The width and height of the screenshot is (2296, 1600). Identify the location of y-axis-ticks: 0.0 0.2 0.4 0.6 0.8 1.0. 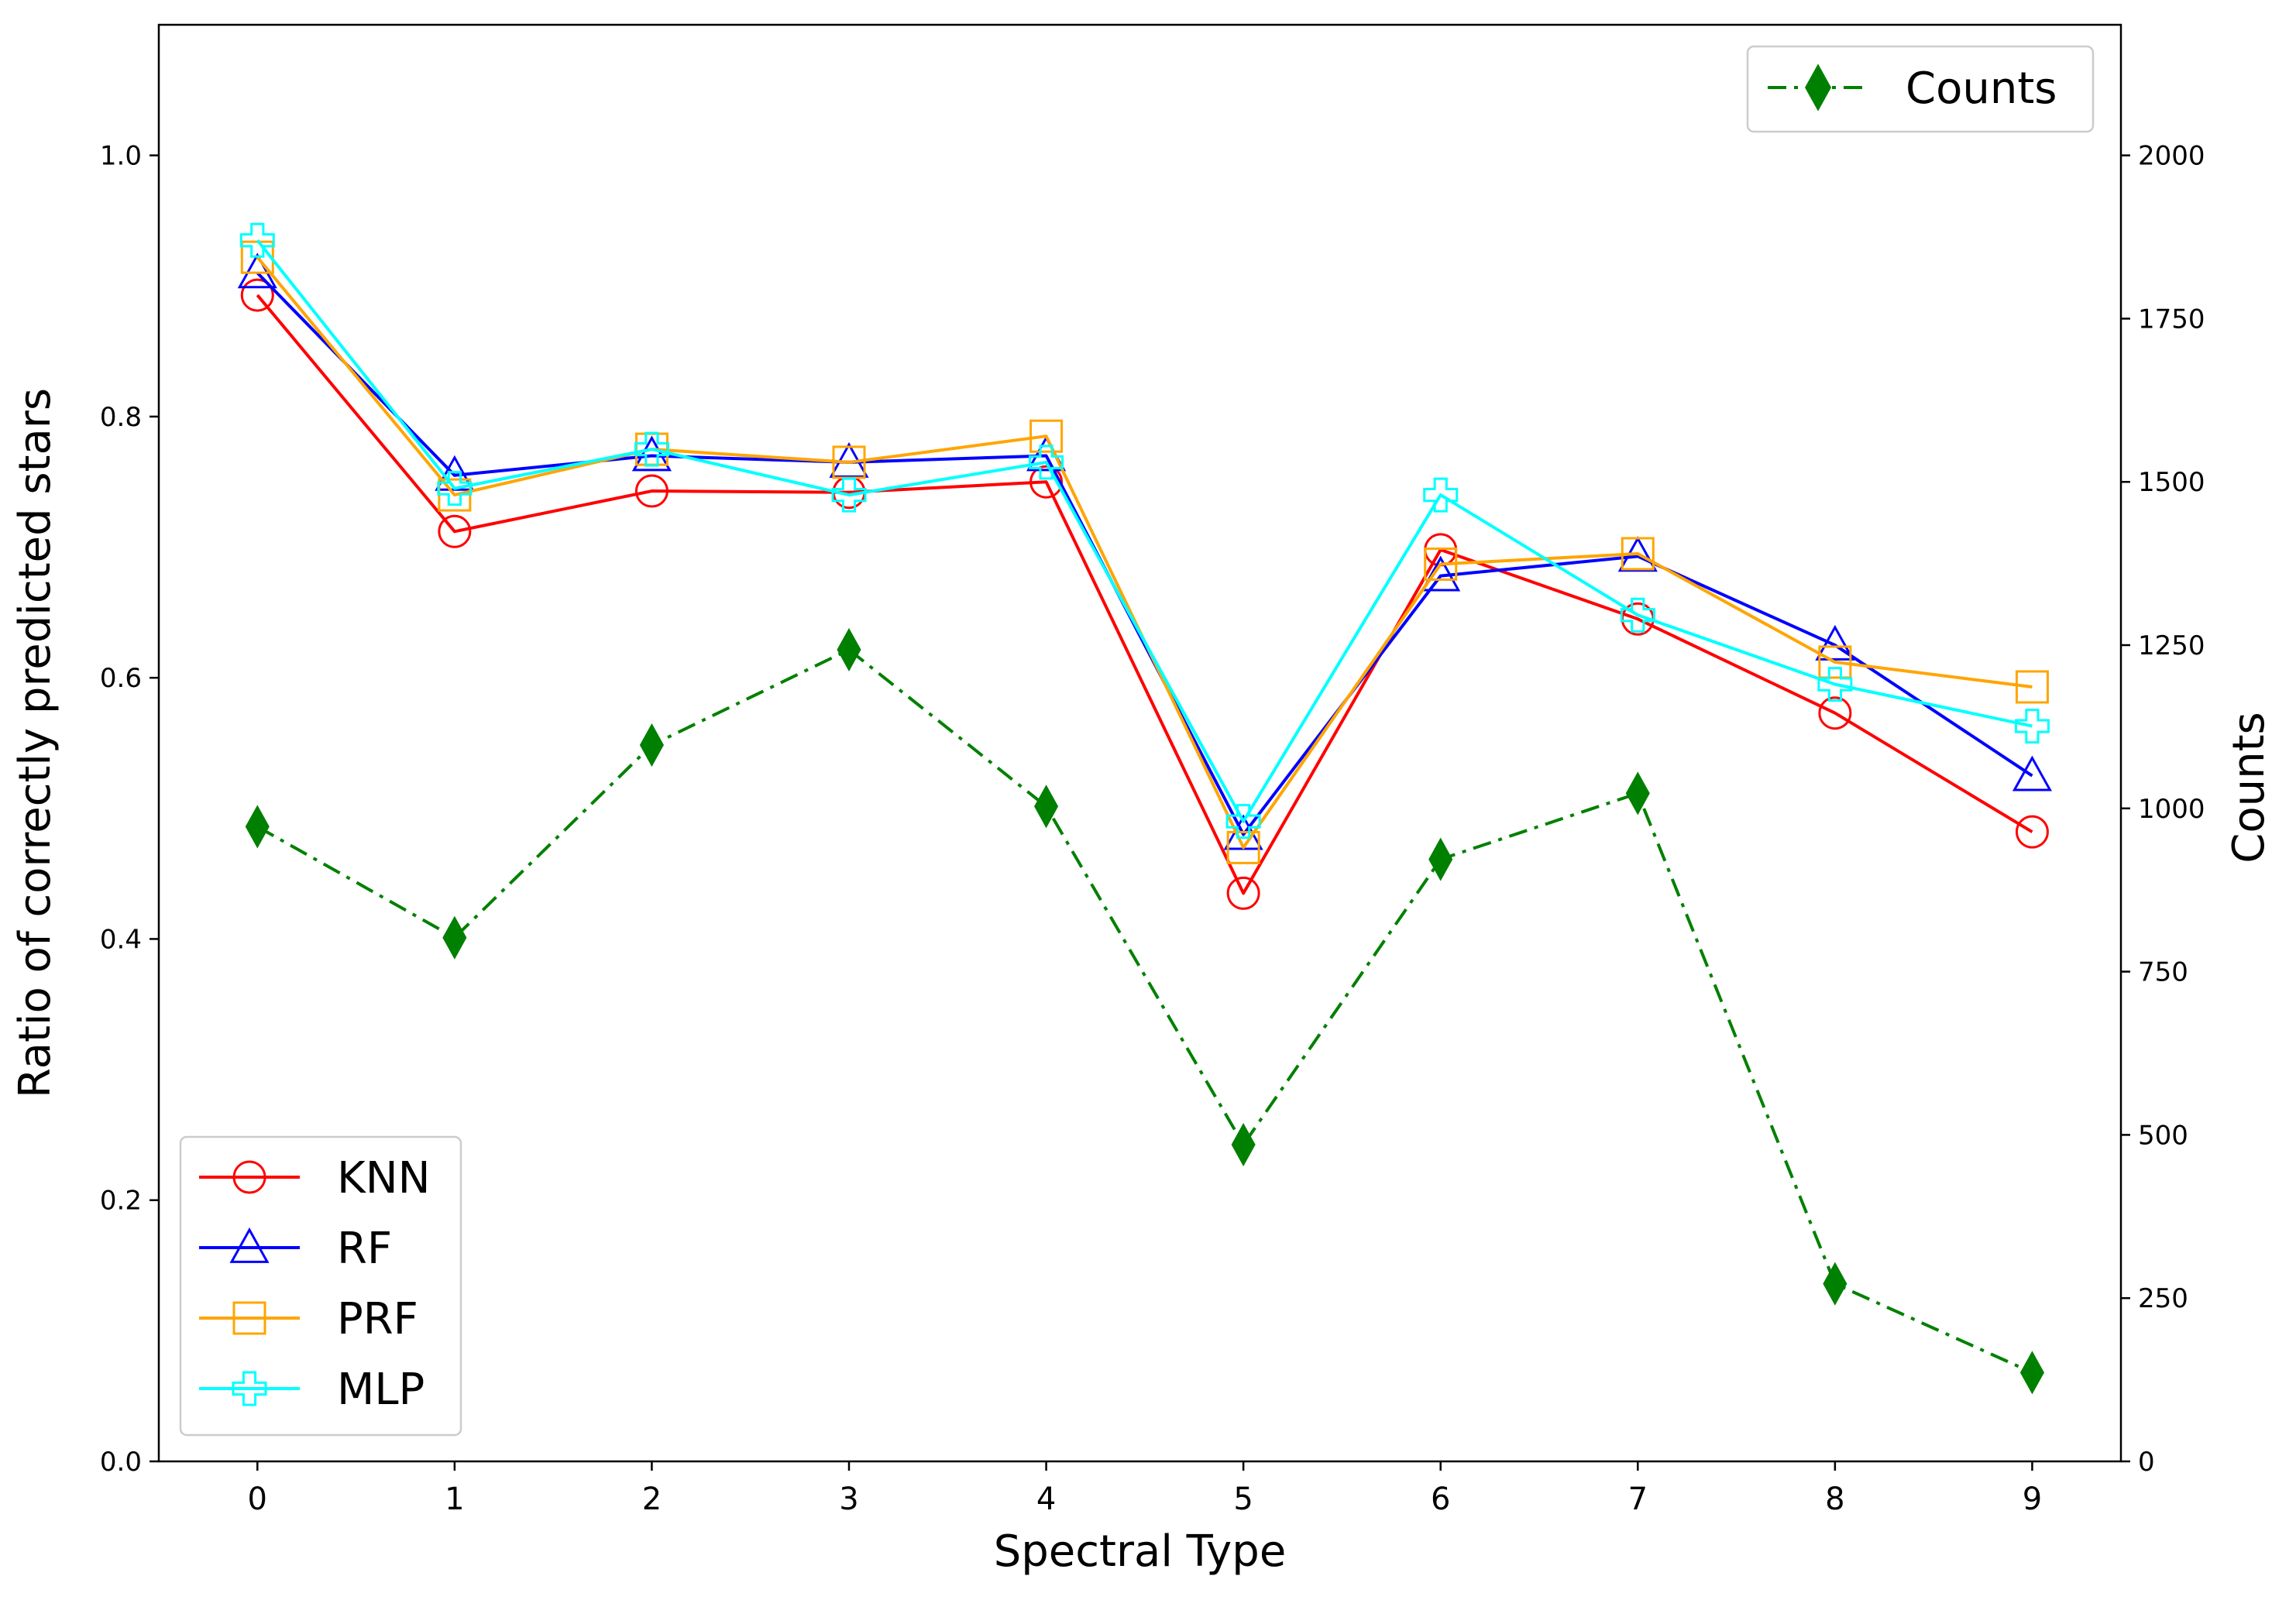
(129, 809).